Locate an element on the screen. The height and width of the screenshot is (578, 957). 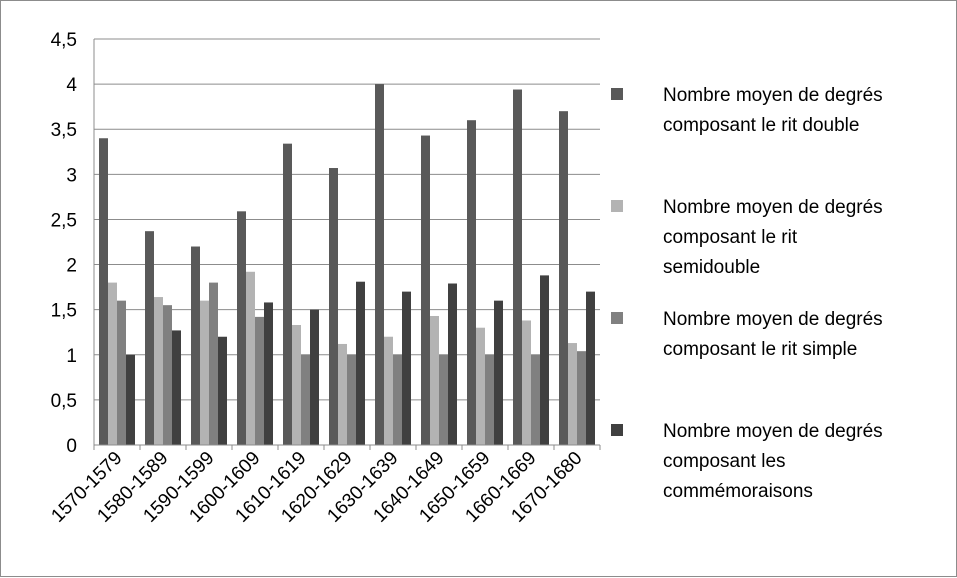
y-tick-label: 0,5 is located at coordinates (64, 401).